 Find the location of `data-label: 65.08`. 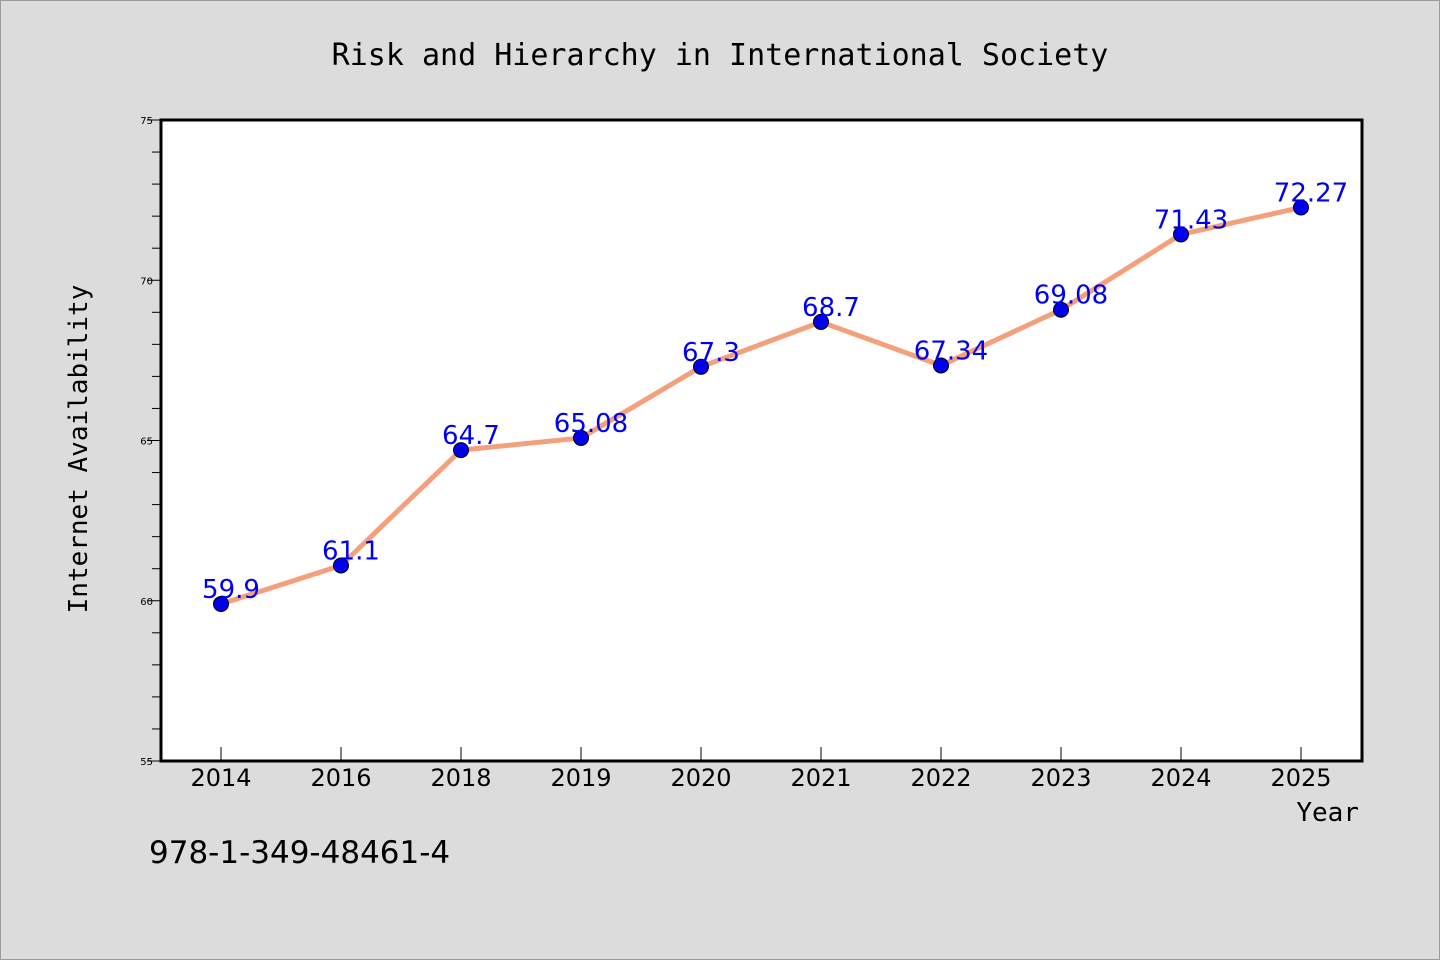

data-label: 65.08 is located at coordinates (591, 424).